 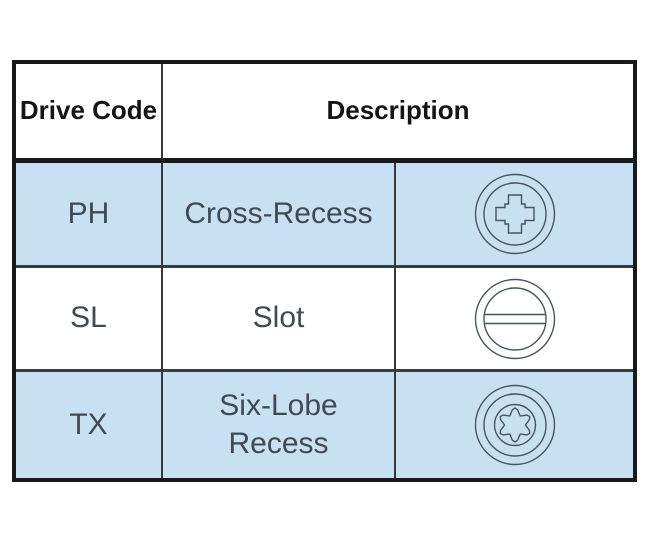 I want to click on slot-recess-icon, so click(x=515, y=319).